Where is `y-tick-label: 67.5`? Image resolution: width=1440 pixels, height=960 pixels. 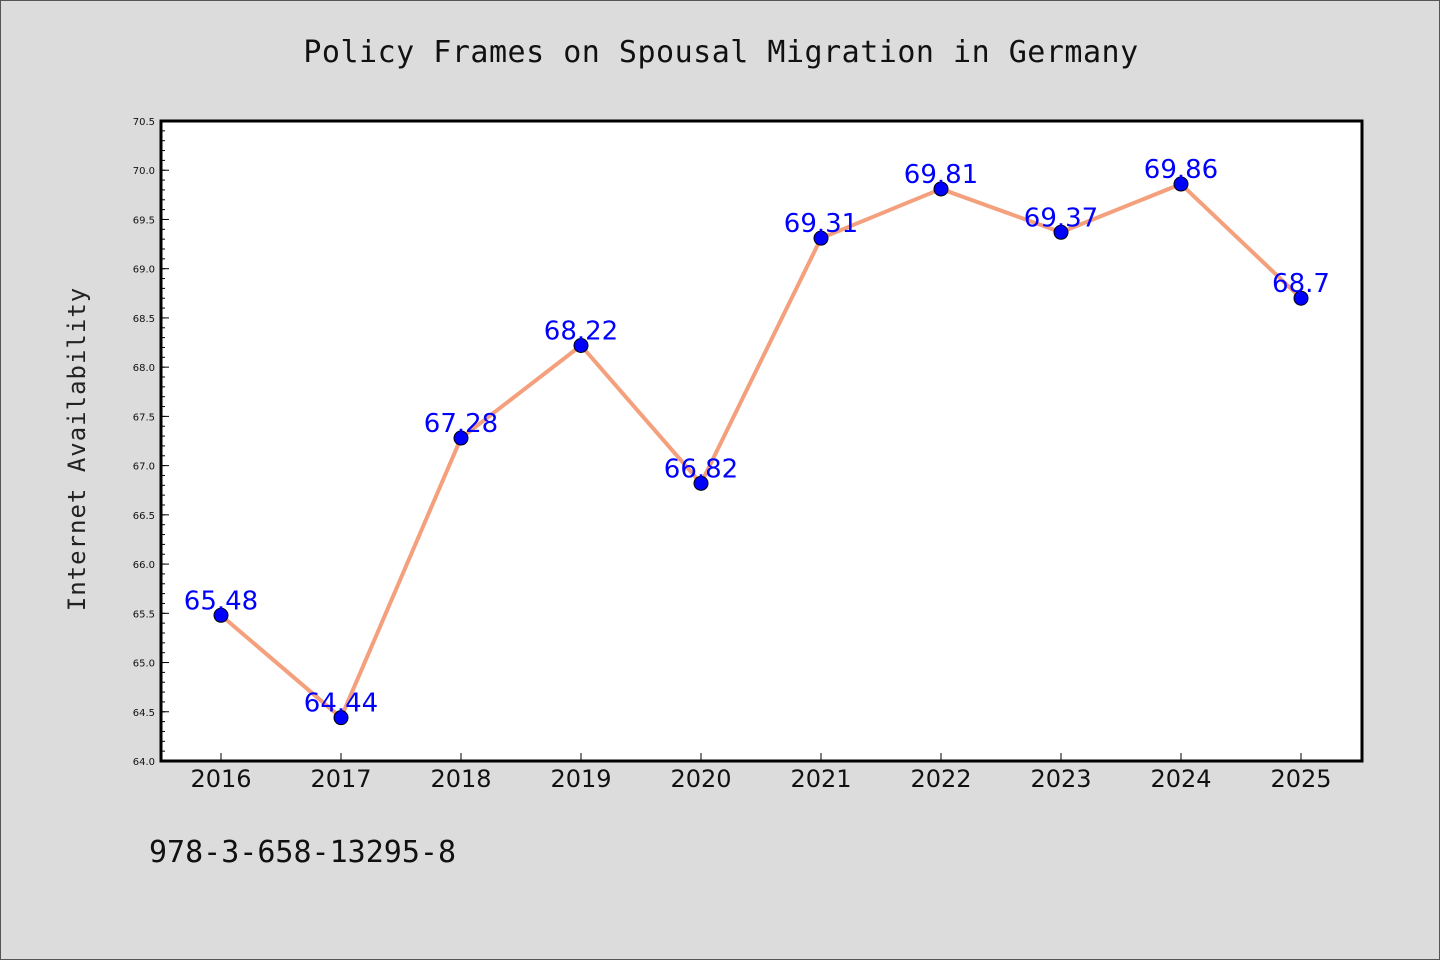 y-tick-label: 67.5 is located at coordinates (144, 417).